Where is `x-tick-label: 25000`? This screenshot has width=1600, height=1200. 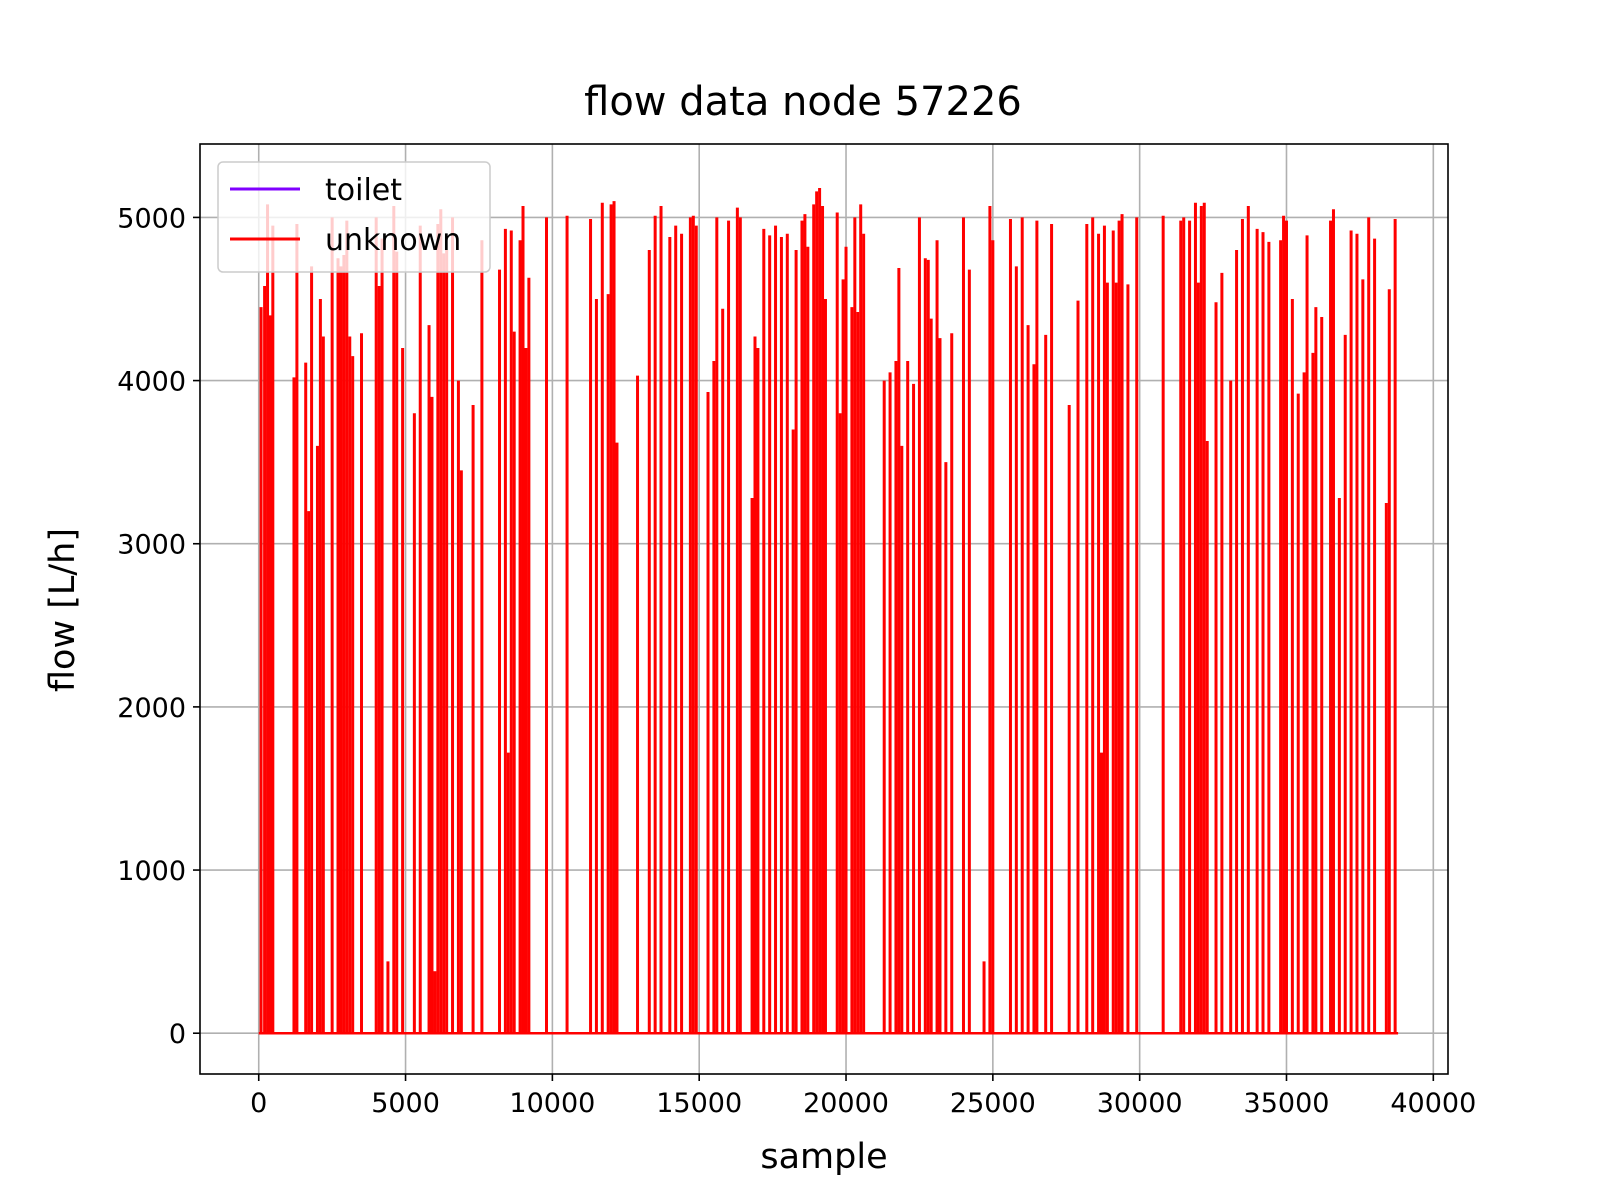
x-tick-label: 25000 is located at coordinates (993, 1103).